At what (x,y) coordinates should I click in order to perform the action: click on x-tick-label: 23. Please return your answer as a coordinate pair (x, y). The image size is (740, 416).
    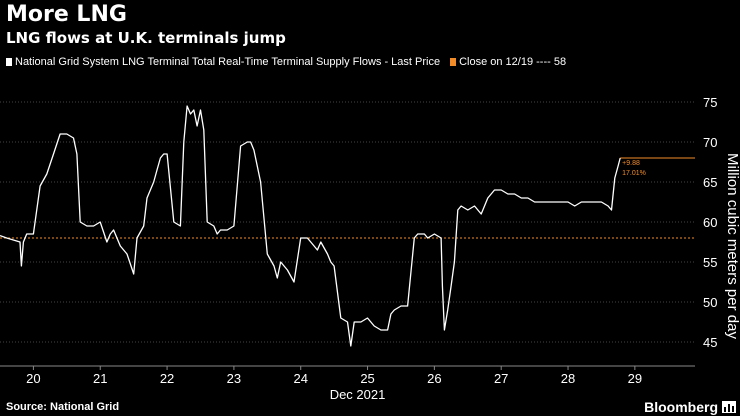
    Looking at the image, I should click on (234, 378).